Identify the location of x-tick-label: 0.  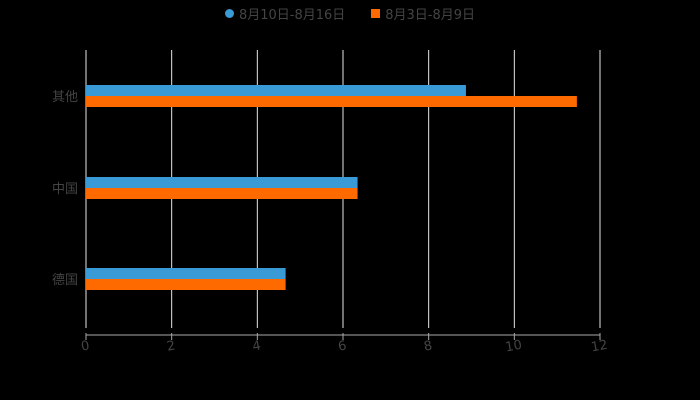
(85, 346).